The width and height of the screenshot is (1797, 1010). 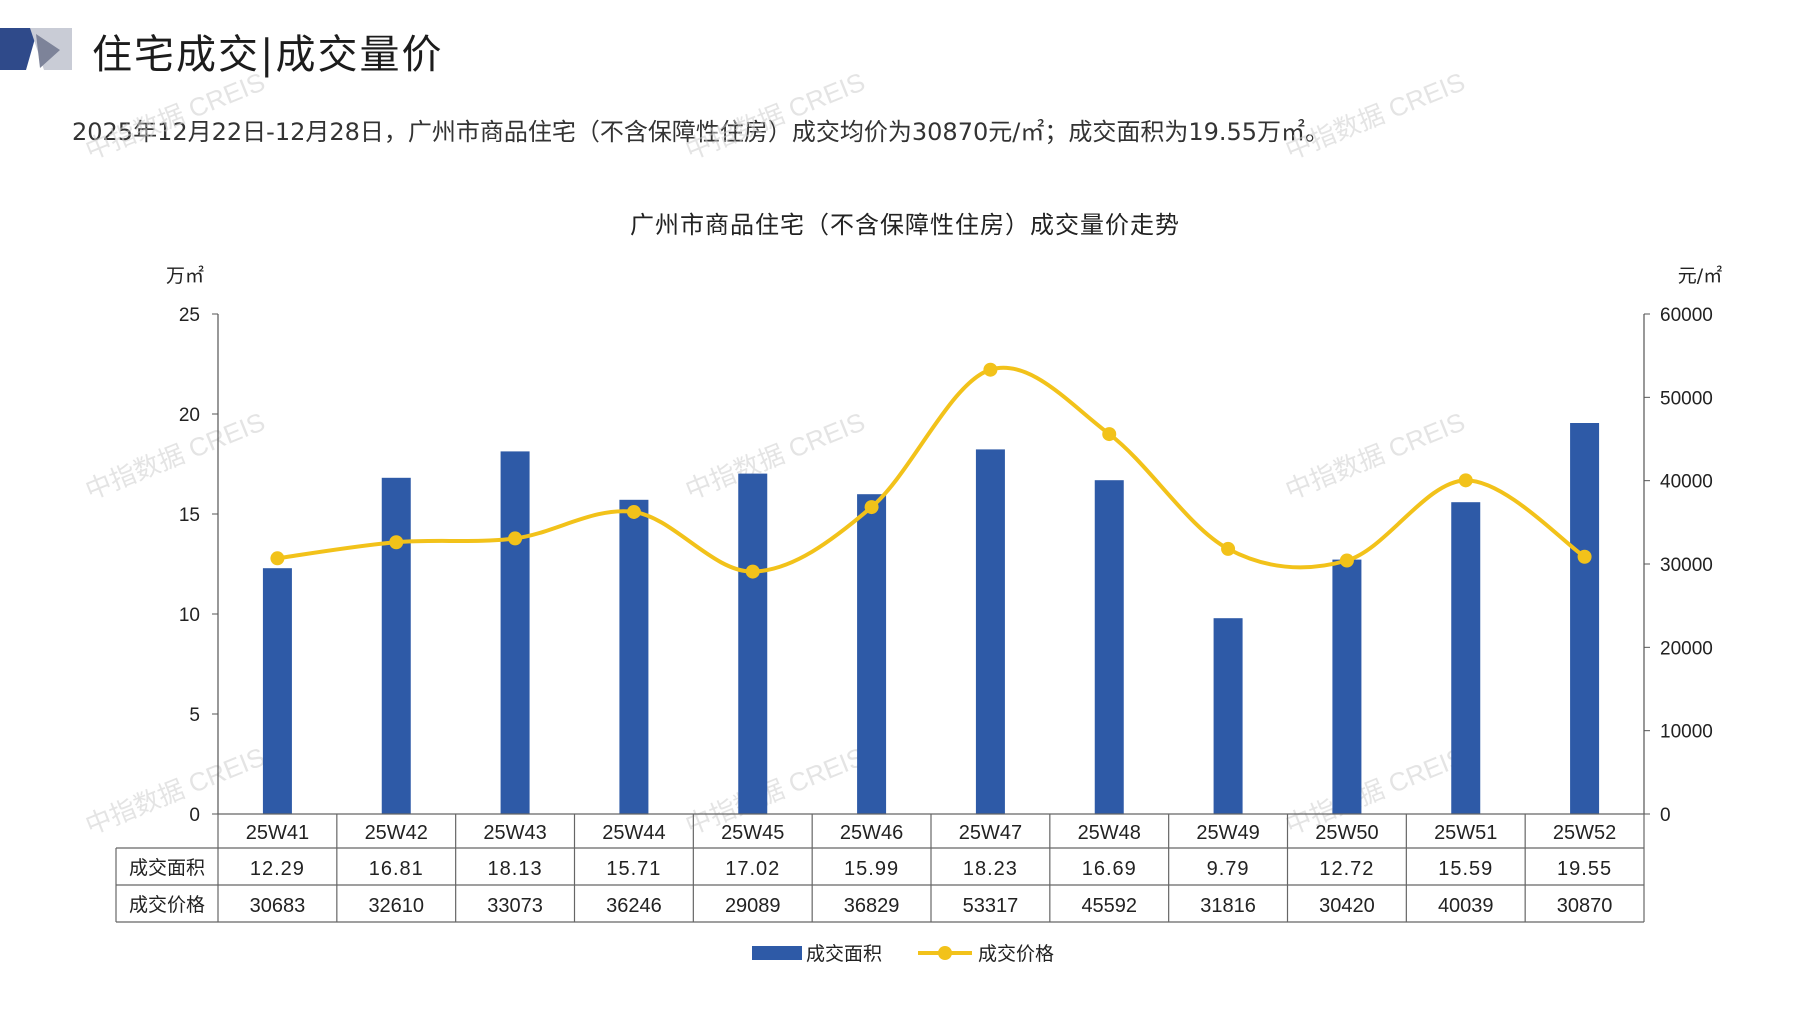 I want to click on price-value-cell: 40039, so click(x=1466, y=906).